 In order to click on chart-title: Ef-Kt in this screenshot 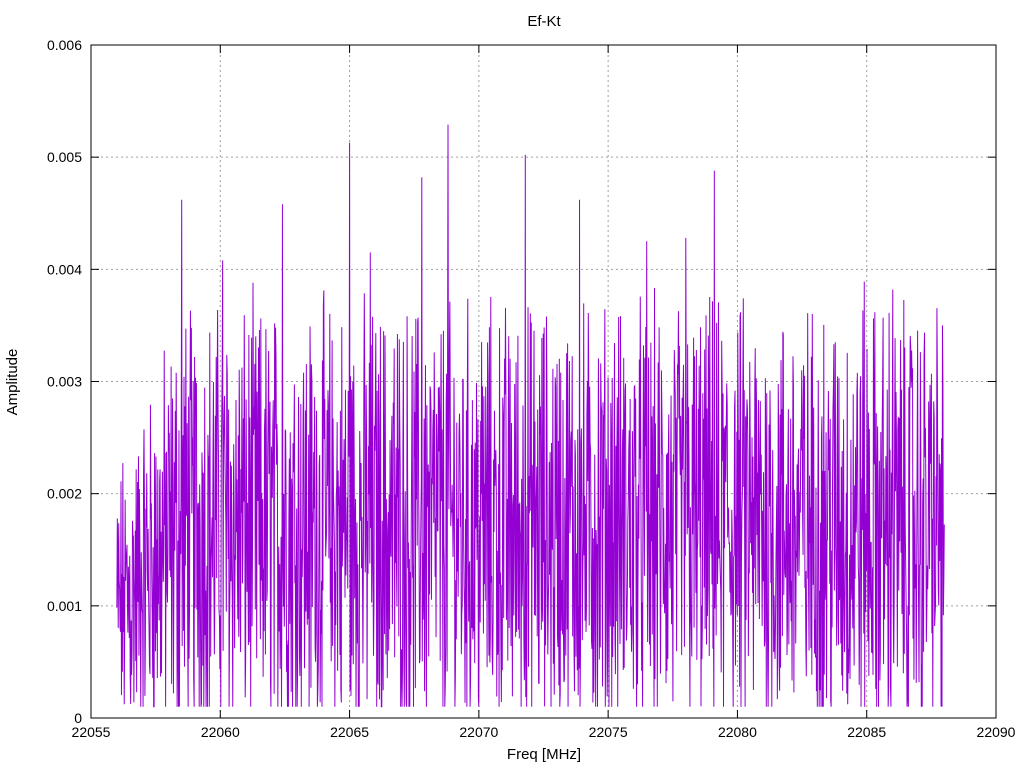, I will do `click(544, 21)`.